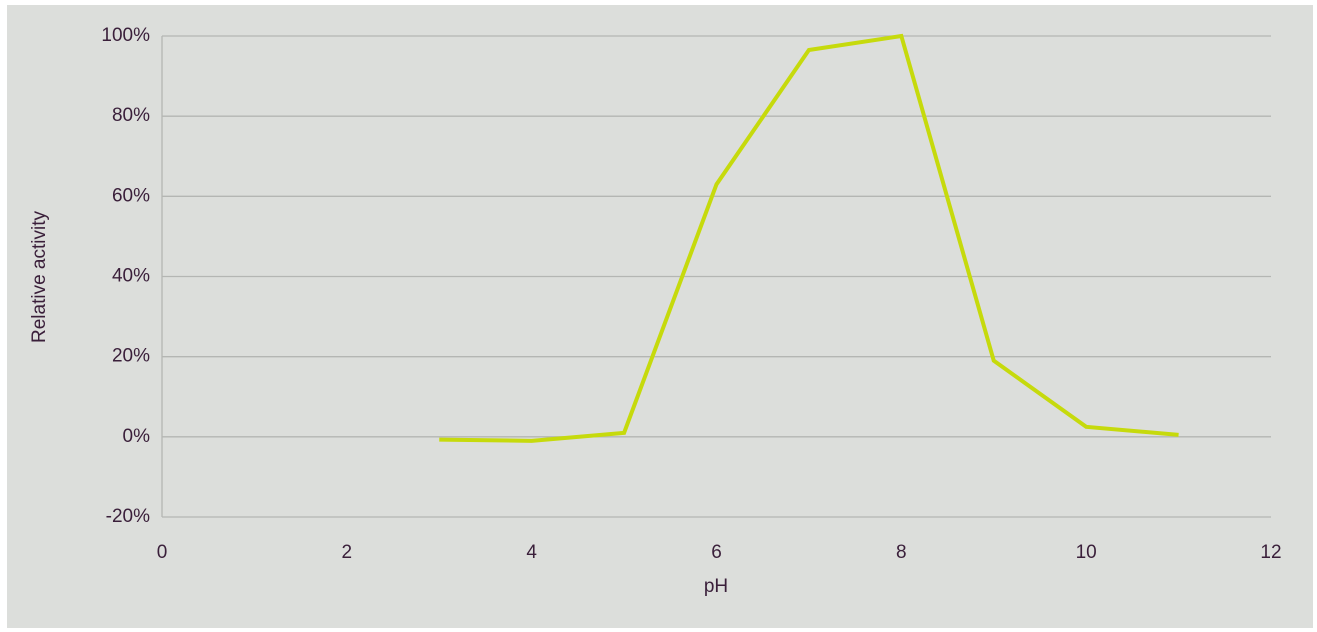 The width and height of the screenshot is (1317, 632). Describe the element at coordinates (131, 356) in the screenshot. I see `y-tick-label: 20%` at that location.